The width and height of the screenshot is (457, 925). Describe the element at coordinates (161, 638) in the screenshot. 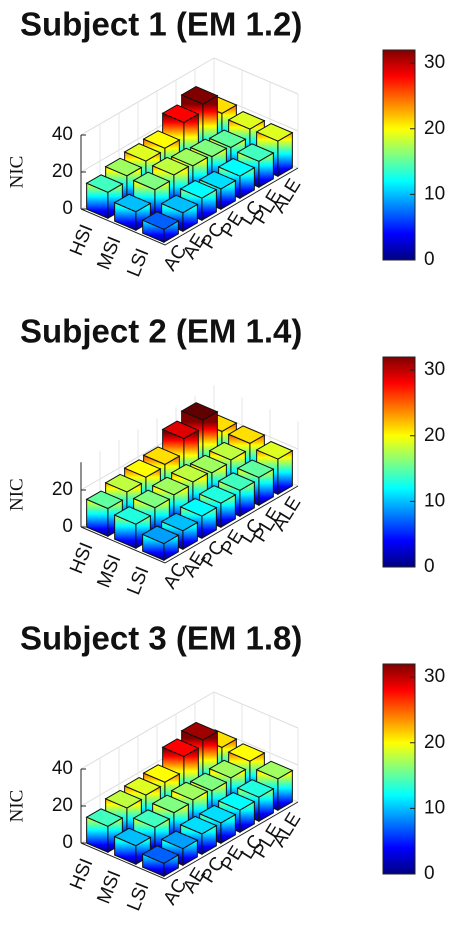

I see `chart-title: Subject 3 (EM 1.8)` at that location.